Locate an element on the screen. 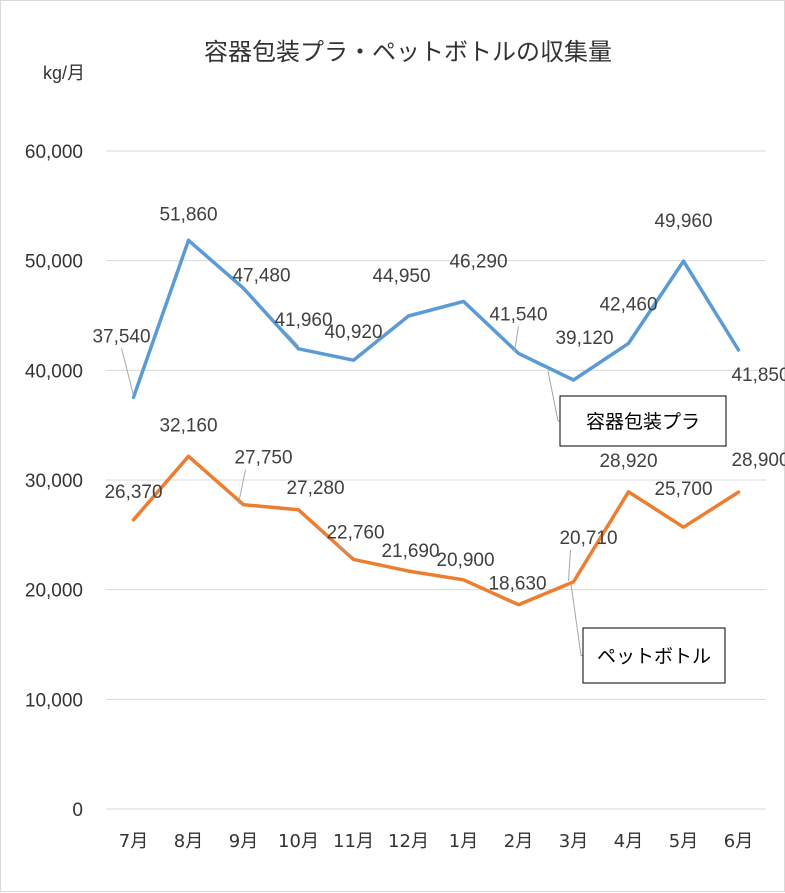 The image size is (785, 893). y-tick-label: 50,000 is located at coordinates (54, 262).